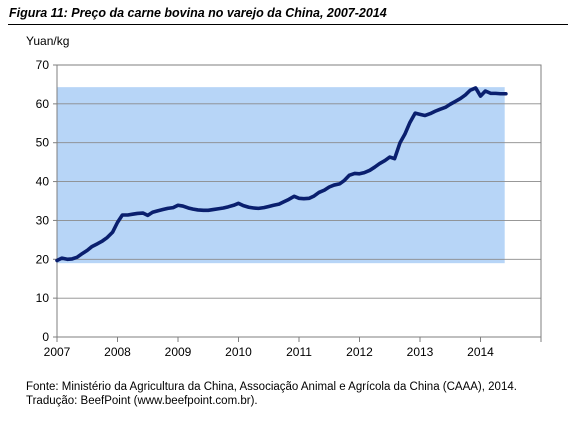 This screenshot has height=421, width=575. What do you see at coordinates (43, 259) in the screenshot?
I see `y-tick-label-20: 20` at bounding box center [43, 259].